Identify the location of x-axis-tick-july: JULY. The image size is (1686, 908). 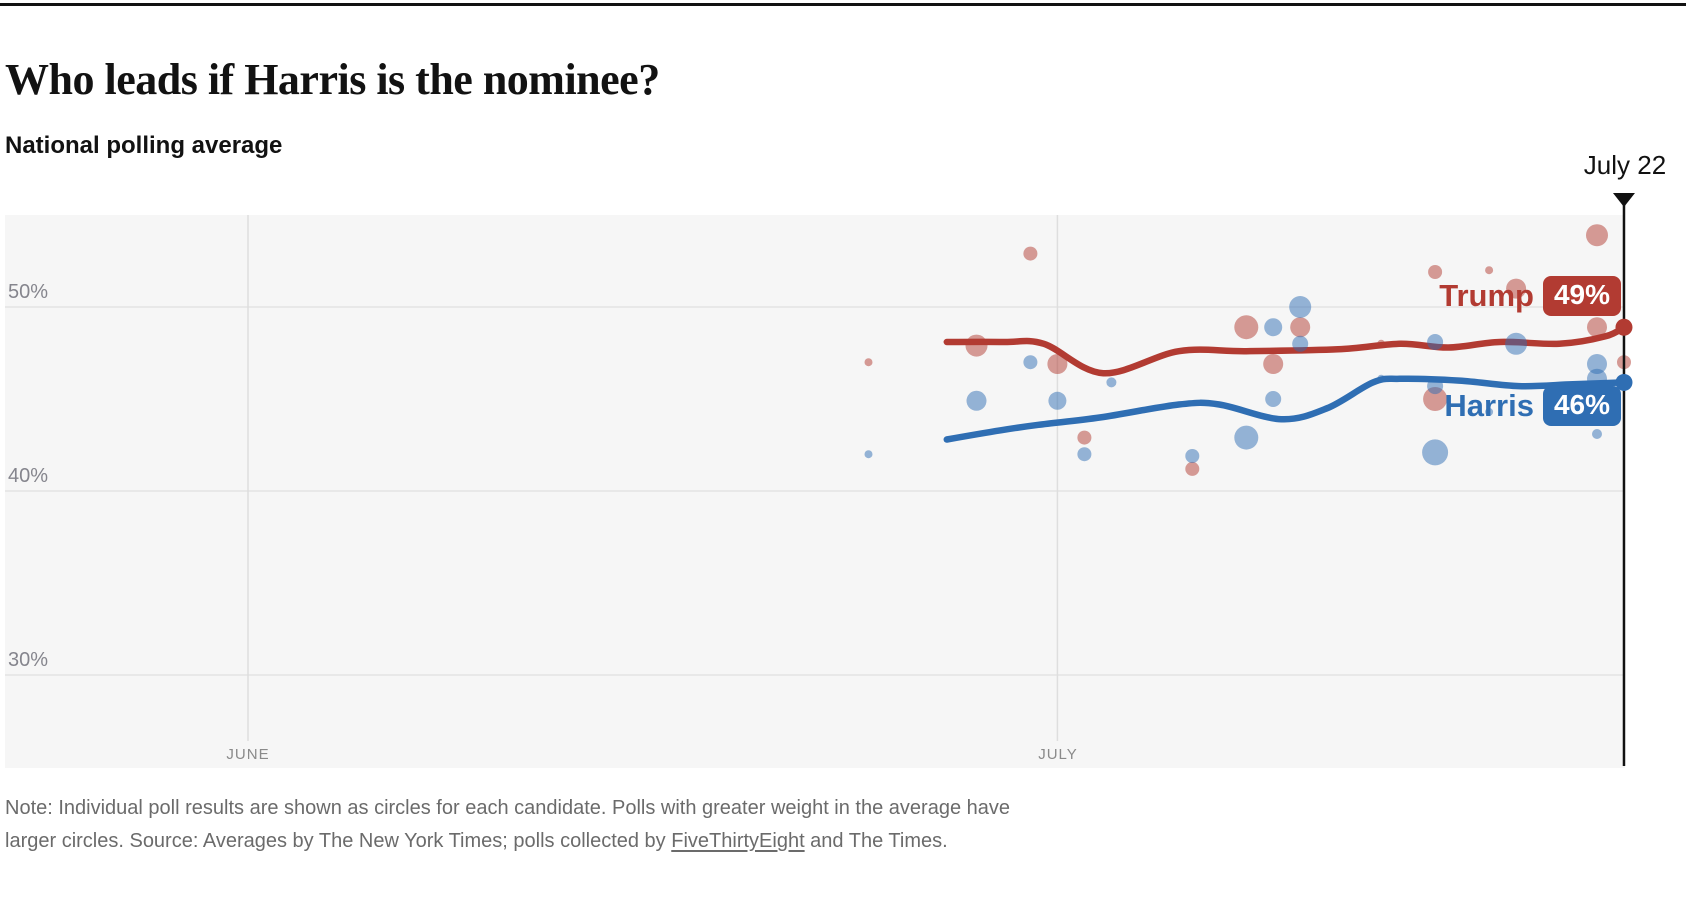
(1058, 754).